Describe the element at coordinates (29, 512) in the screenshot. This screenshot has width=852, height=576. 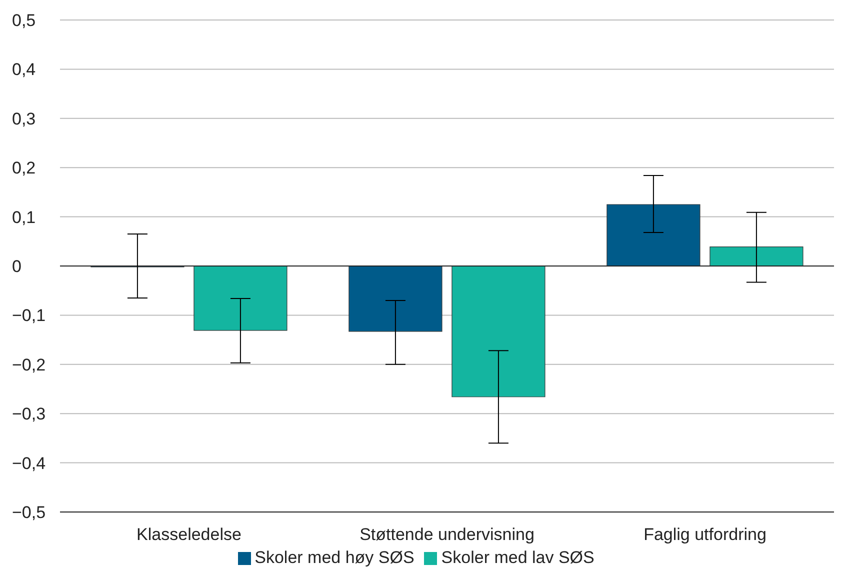
I see `y-tick-label: −0,5` at that location.